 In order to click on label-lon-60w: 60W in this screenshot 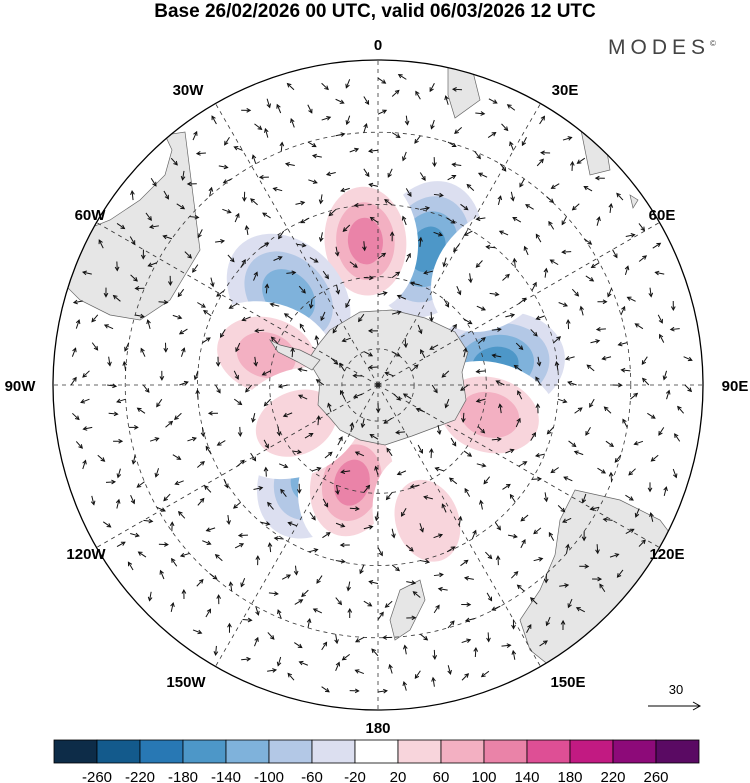, I will do `click(91, 215)`.